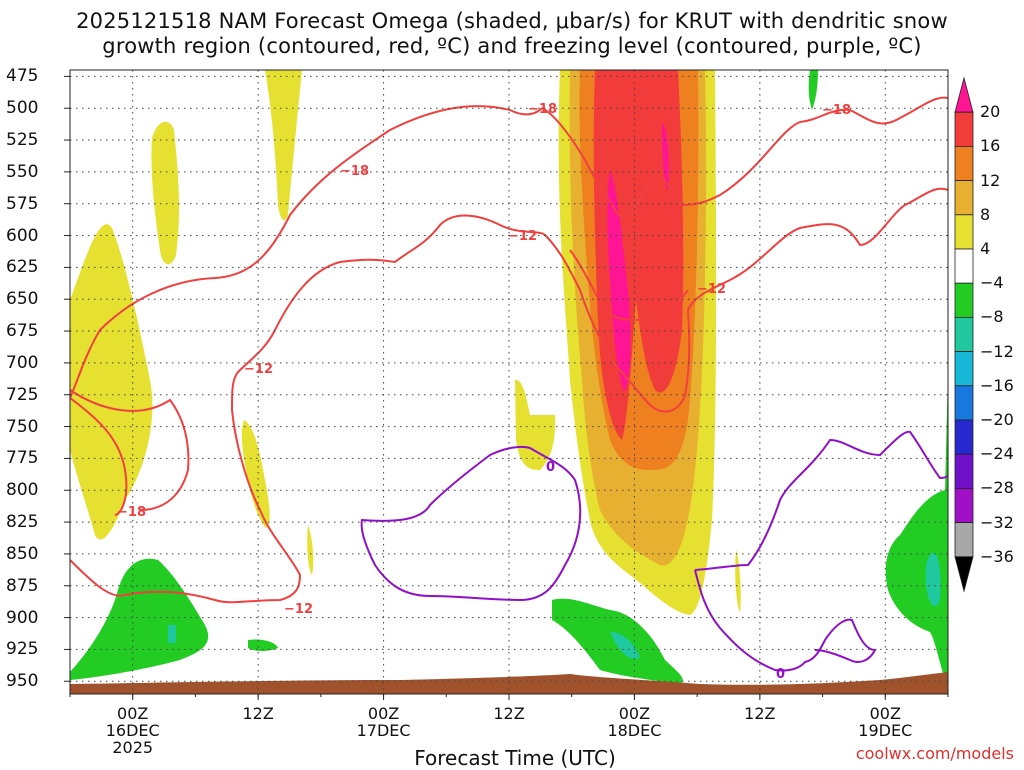 Image resolution: width=1024 pixels, height=770 pixels. Describe the element at coordinates (997, 351) in the screenshot. I see `colorbar-label: −12` at that location.